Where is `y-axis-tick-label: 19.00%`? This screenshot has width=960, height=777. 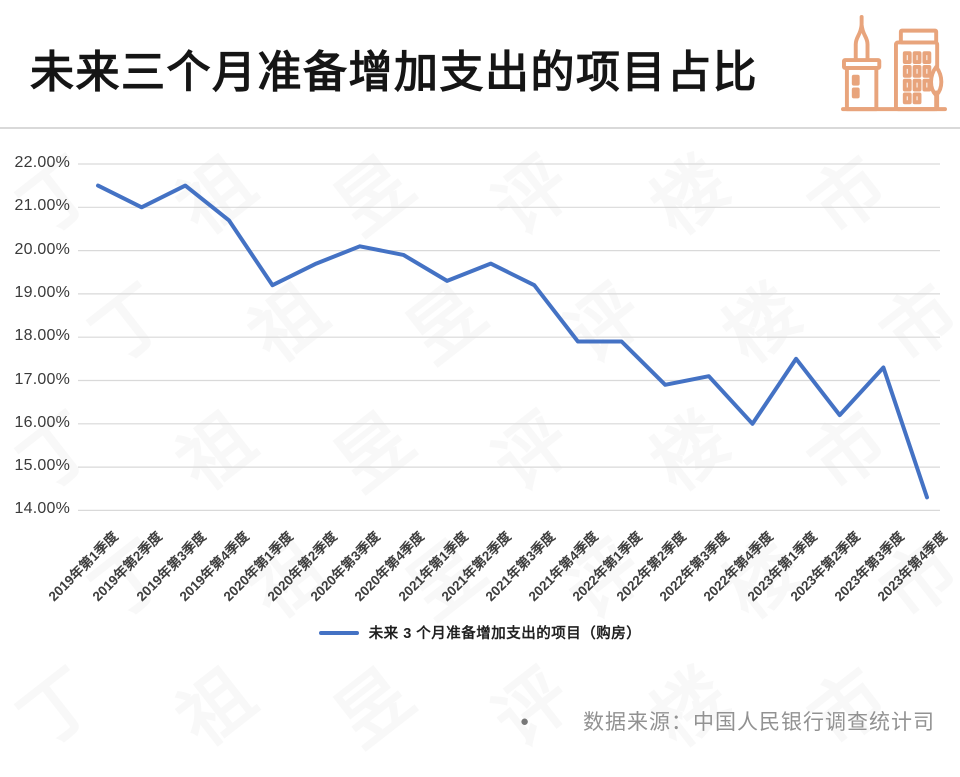 y-axis-tick-label: 19.00% is located at coordinates (42, 292).